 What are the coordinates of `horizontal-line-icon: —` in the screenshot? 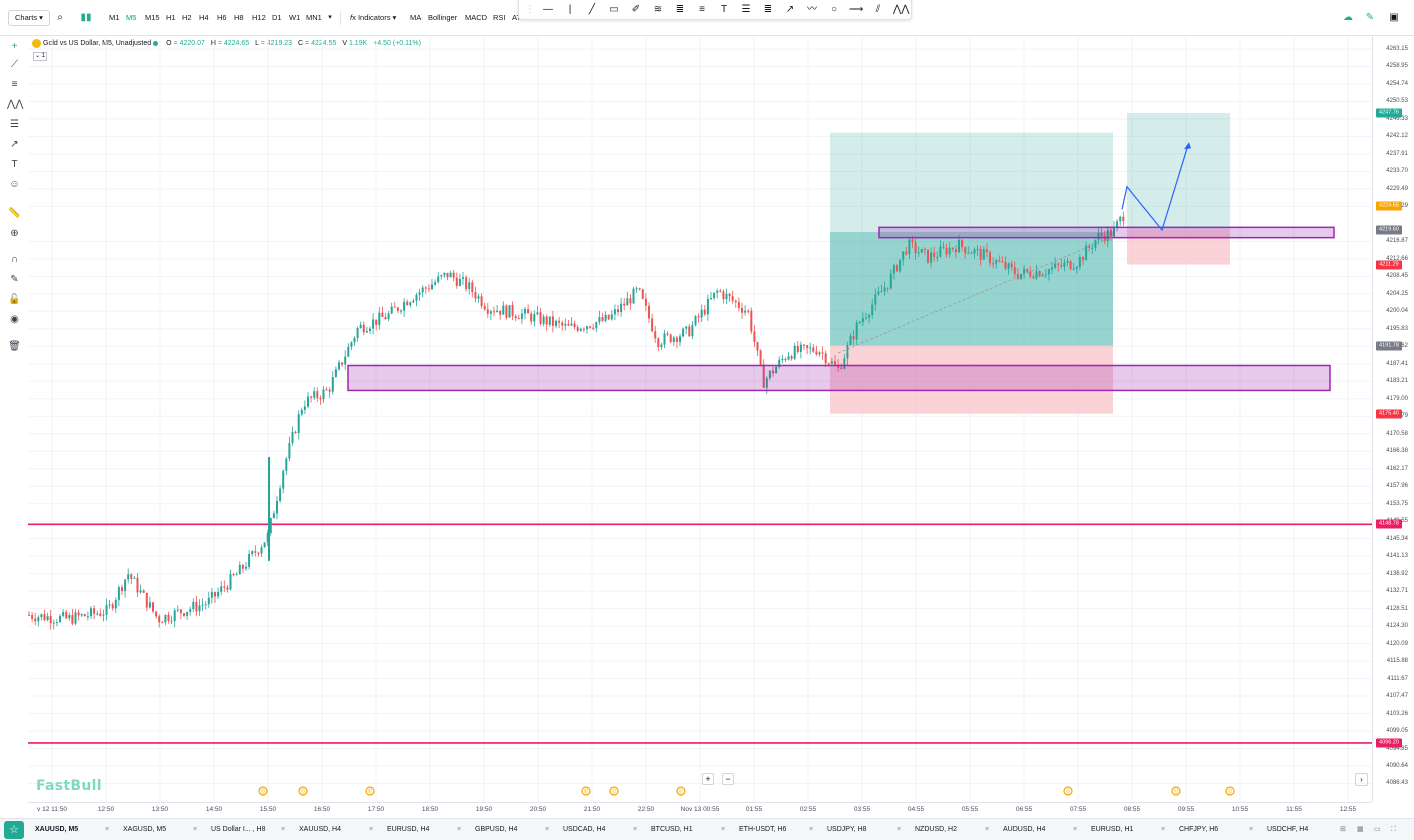 It's located at (548, 9).